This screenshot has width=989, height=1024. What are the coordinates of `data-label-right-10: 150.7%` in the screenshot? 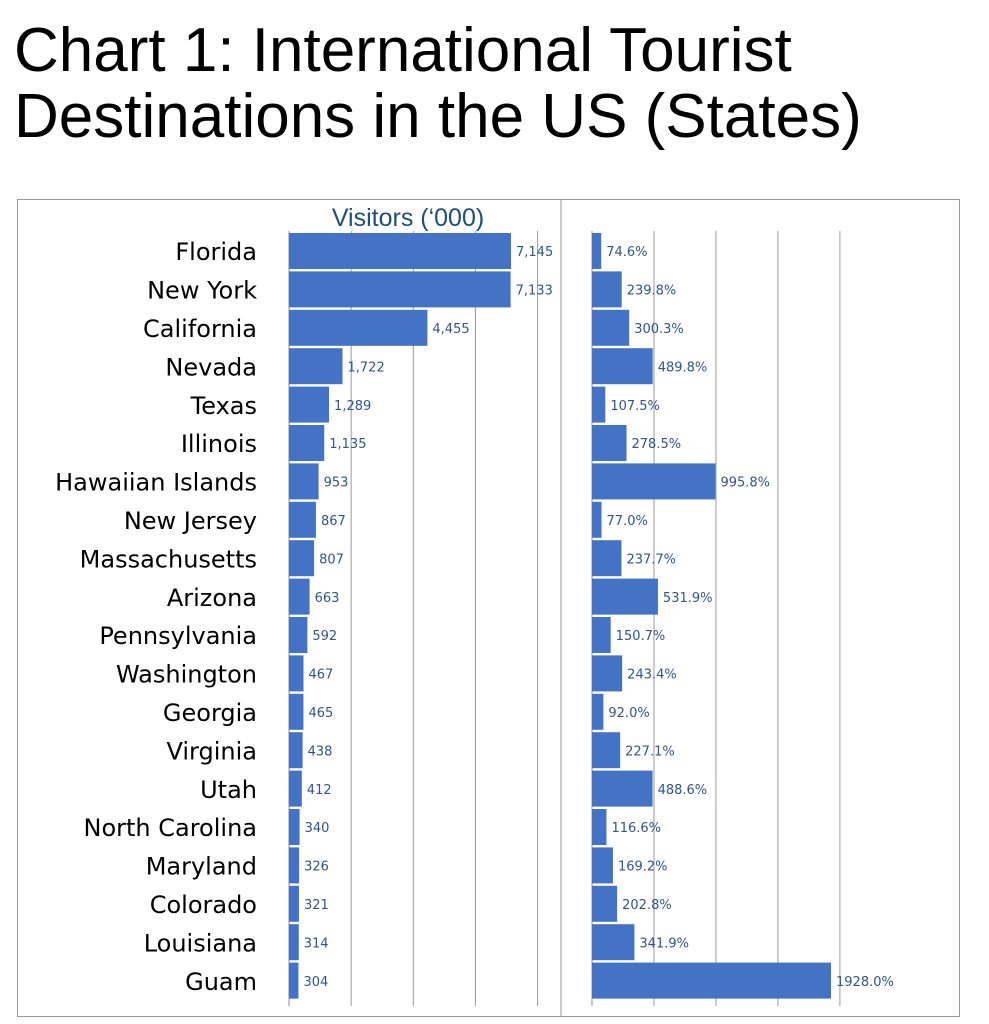 It's located at (641, 636).